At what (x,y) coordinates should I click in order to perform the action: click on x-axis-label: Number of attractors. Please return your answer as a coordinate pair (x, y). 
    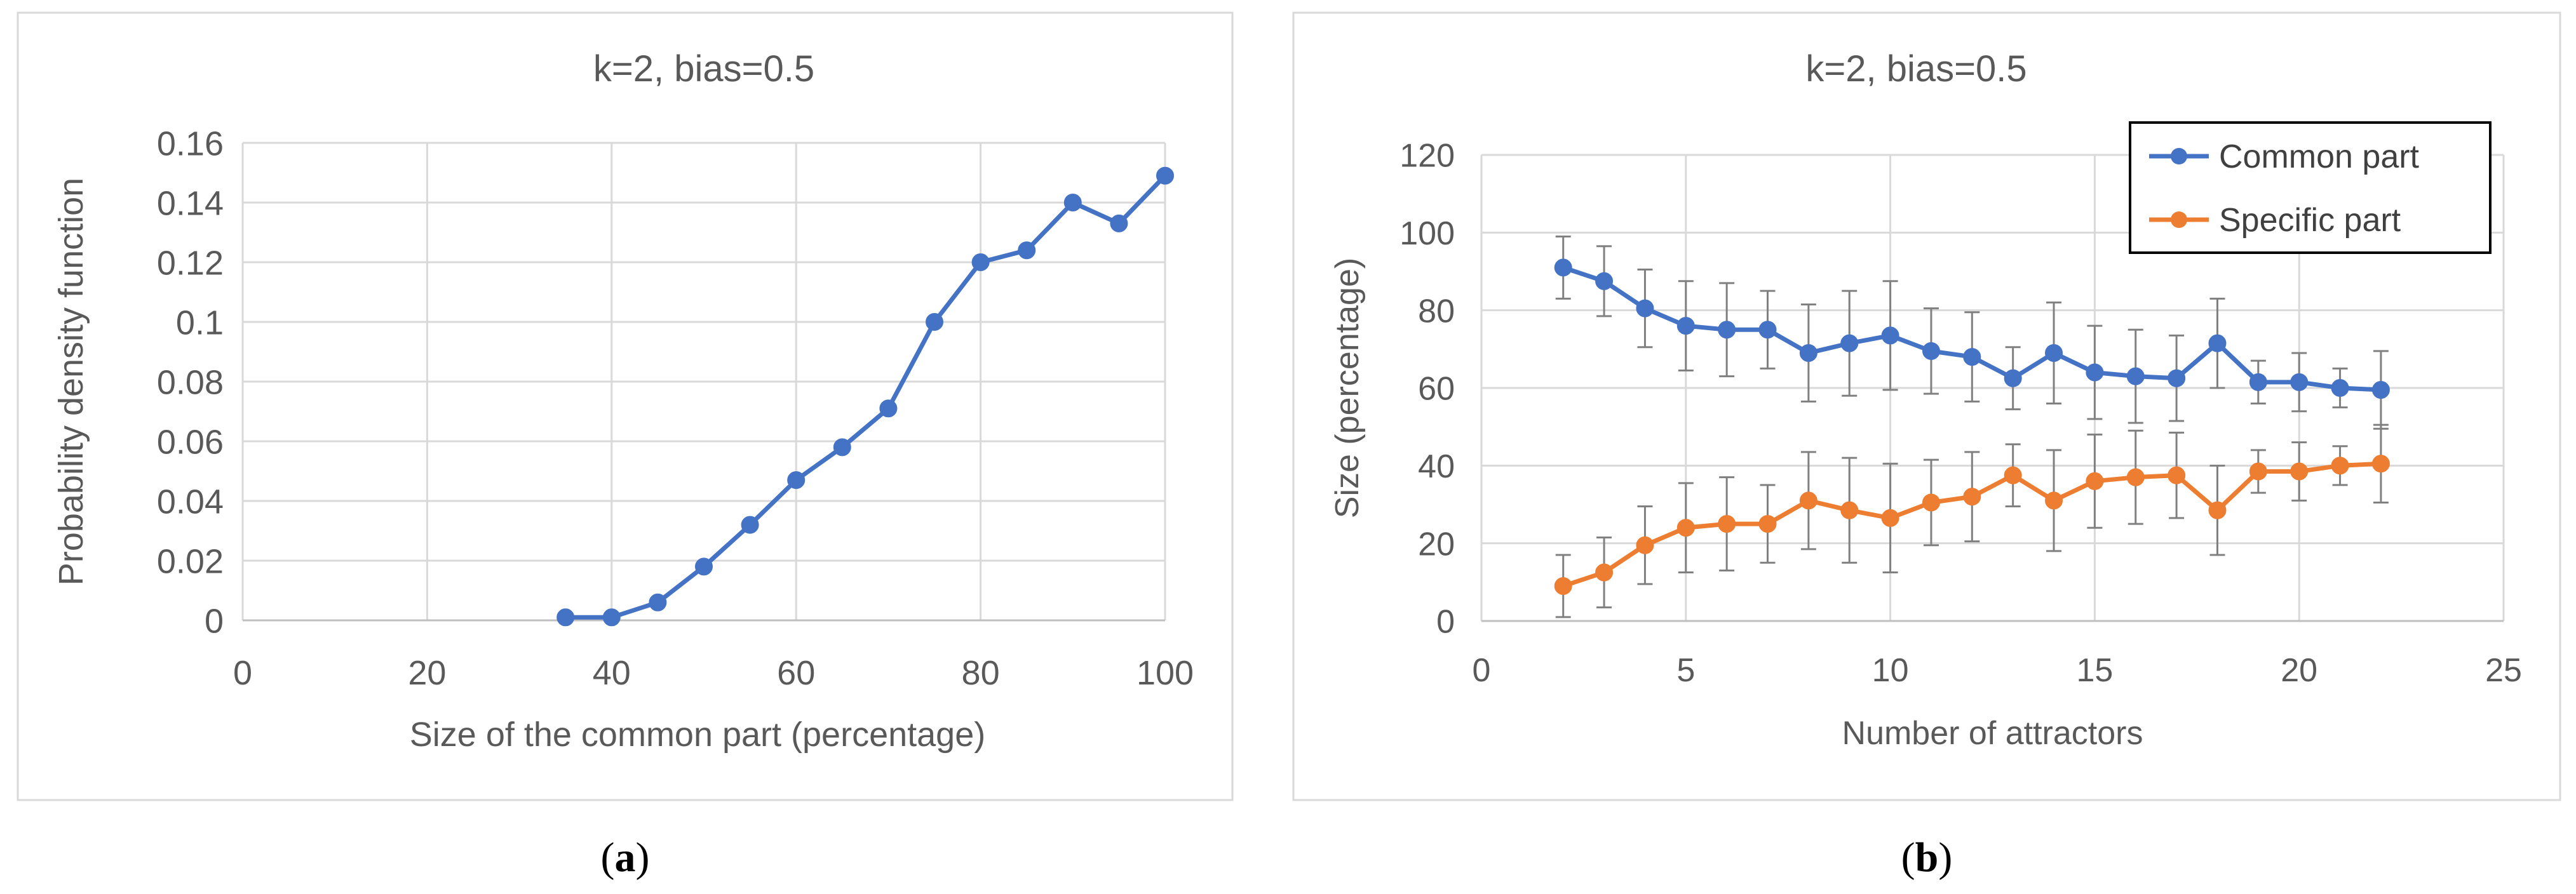
    Looking at the image, I should click on (1992, 733).